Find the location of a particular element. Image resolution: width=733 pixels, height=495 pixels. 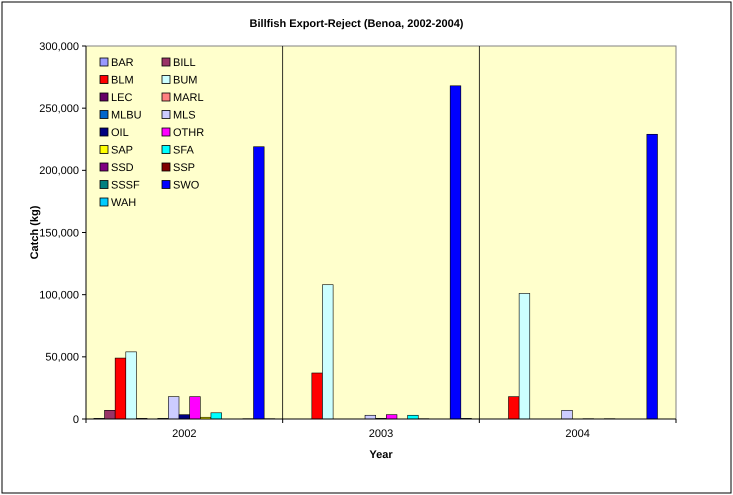

y-tick-label: 300,000 is located at coordinates (59, 46).